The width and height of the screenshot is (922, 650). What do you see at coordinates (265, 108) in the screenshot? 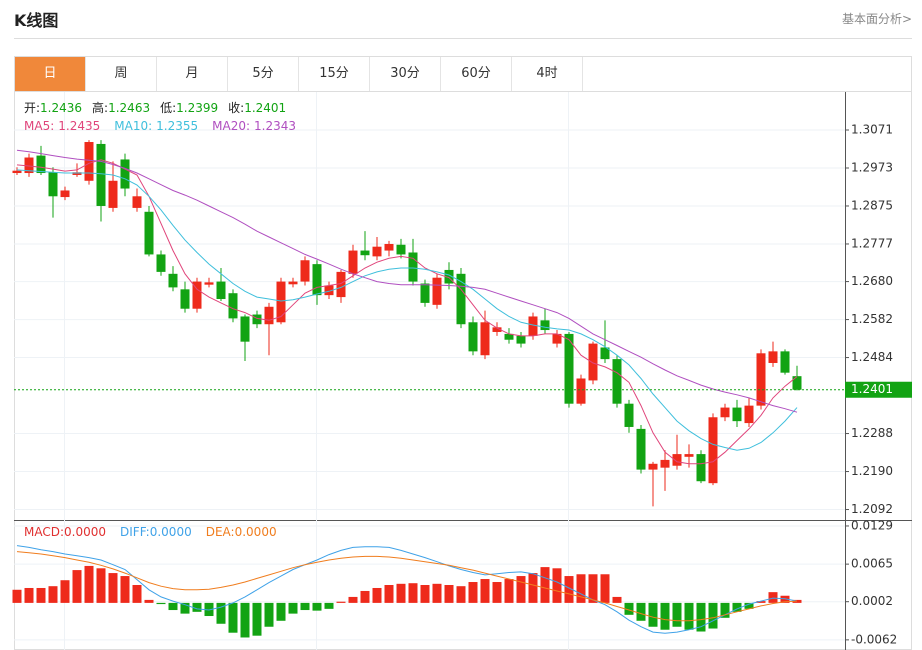
I see `quote-value: 1.2401` at bounding box center [265, 108].